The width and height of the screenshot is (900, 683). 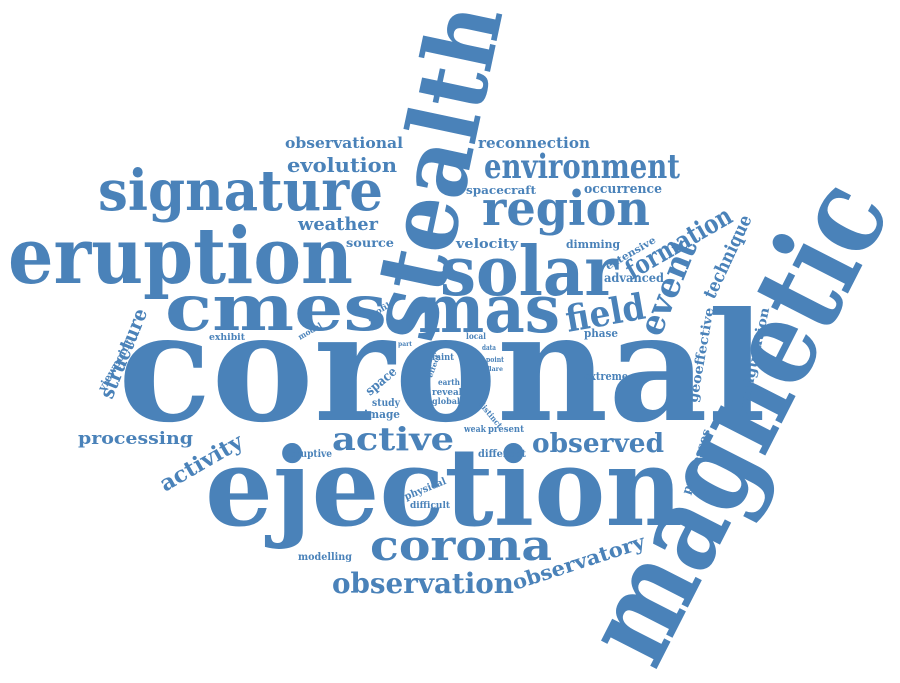 I want to click on word-ejection: ejection, so click(x=444, y=488).